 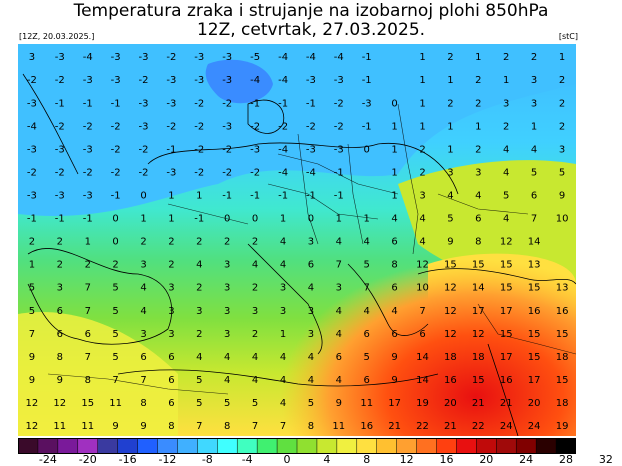 What do you see at coordinates (311, 30) in the screenshot?
I see `map-title-line2: 12Z, cetvrtak, 27.03.2025.` at bounding box center [311, 30].